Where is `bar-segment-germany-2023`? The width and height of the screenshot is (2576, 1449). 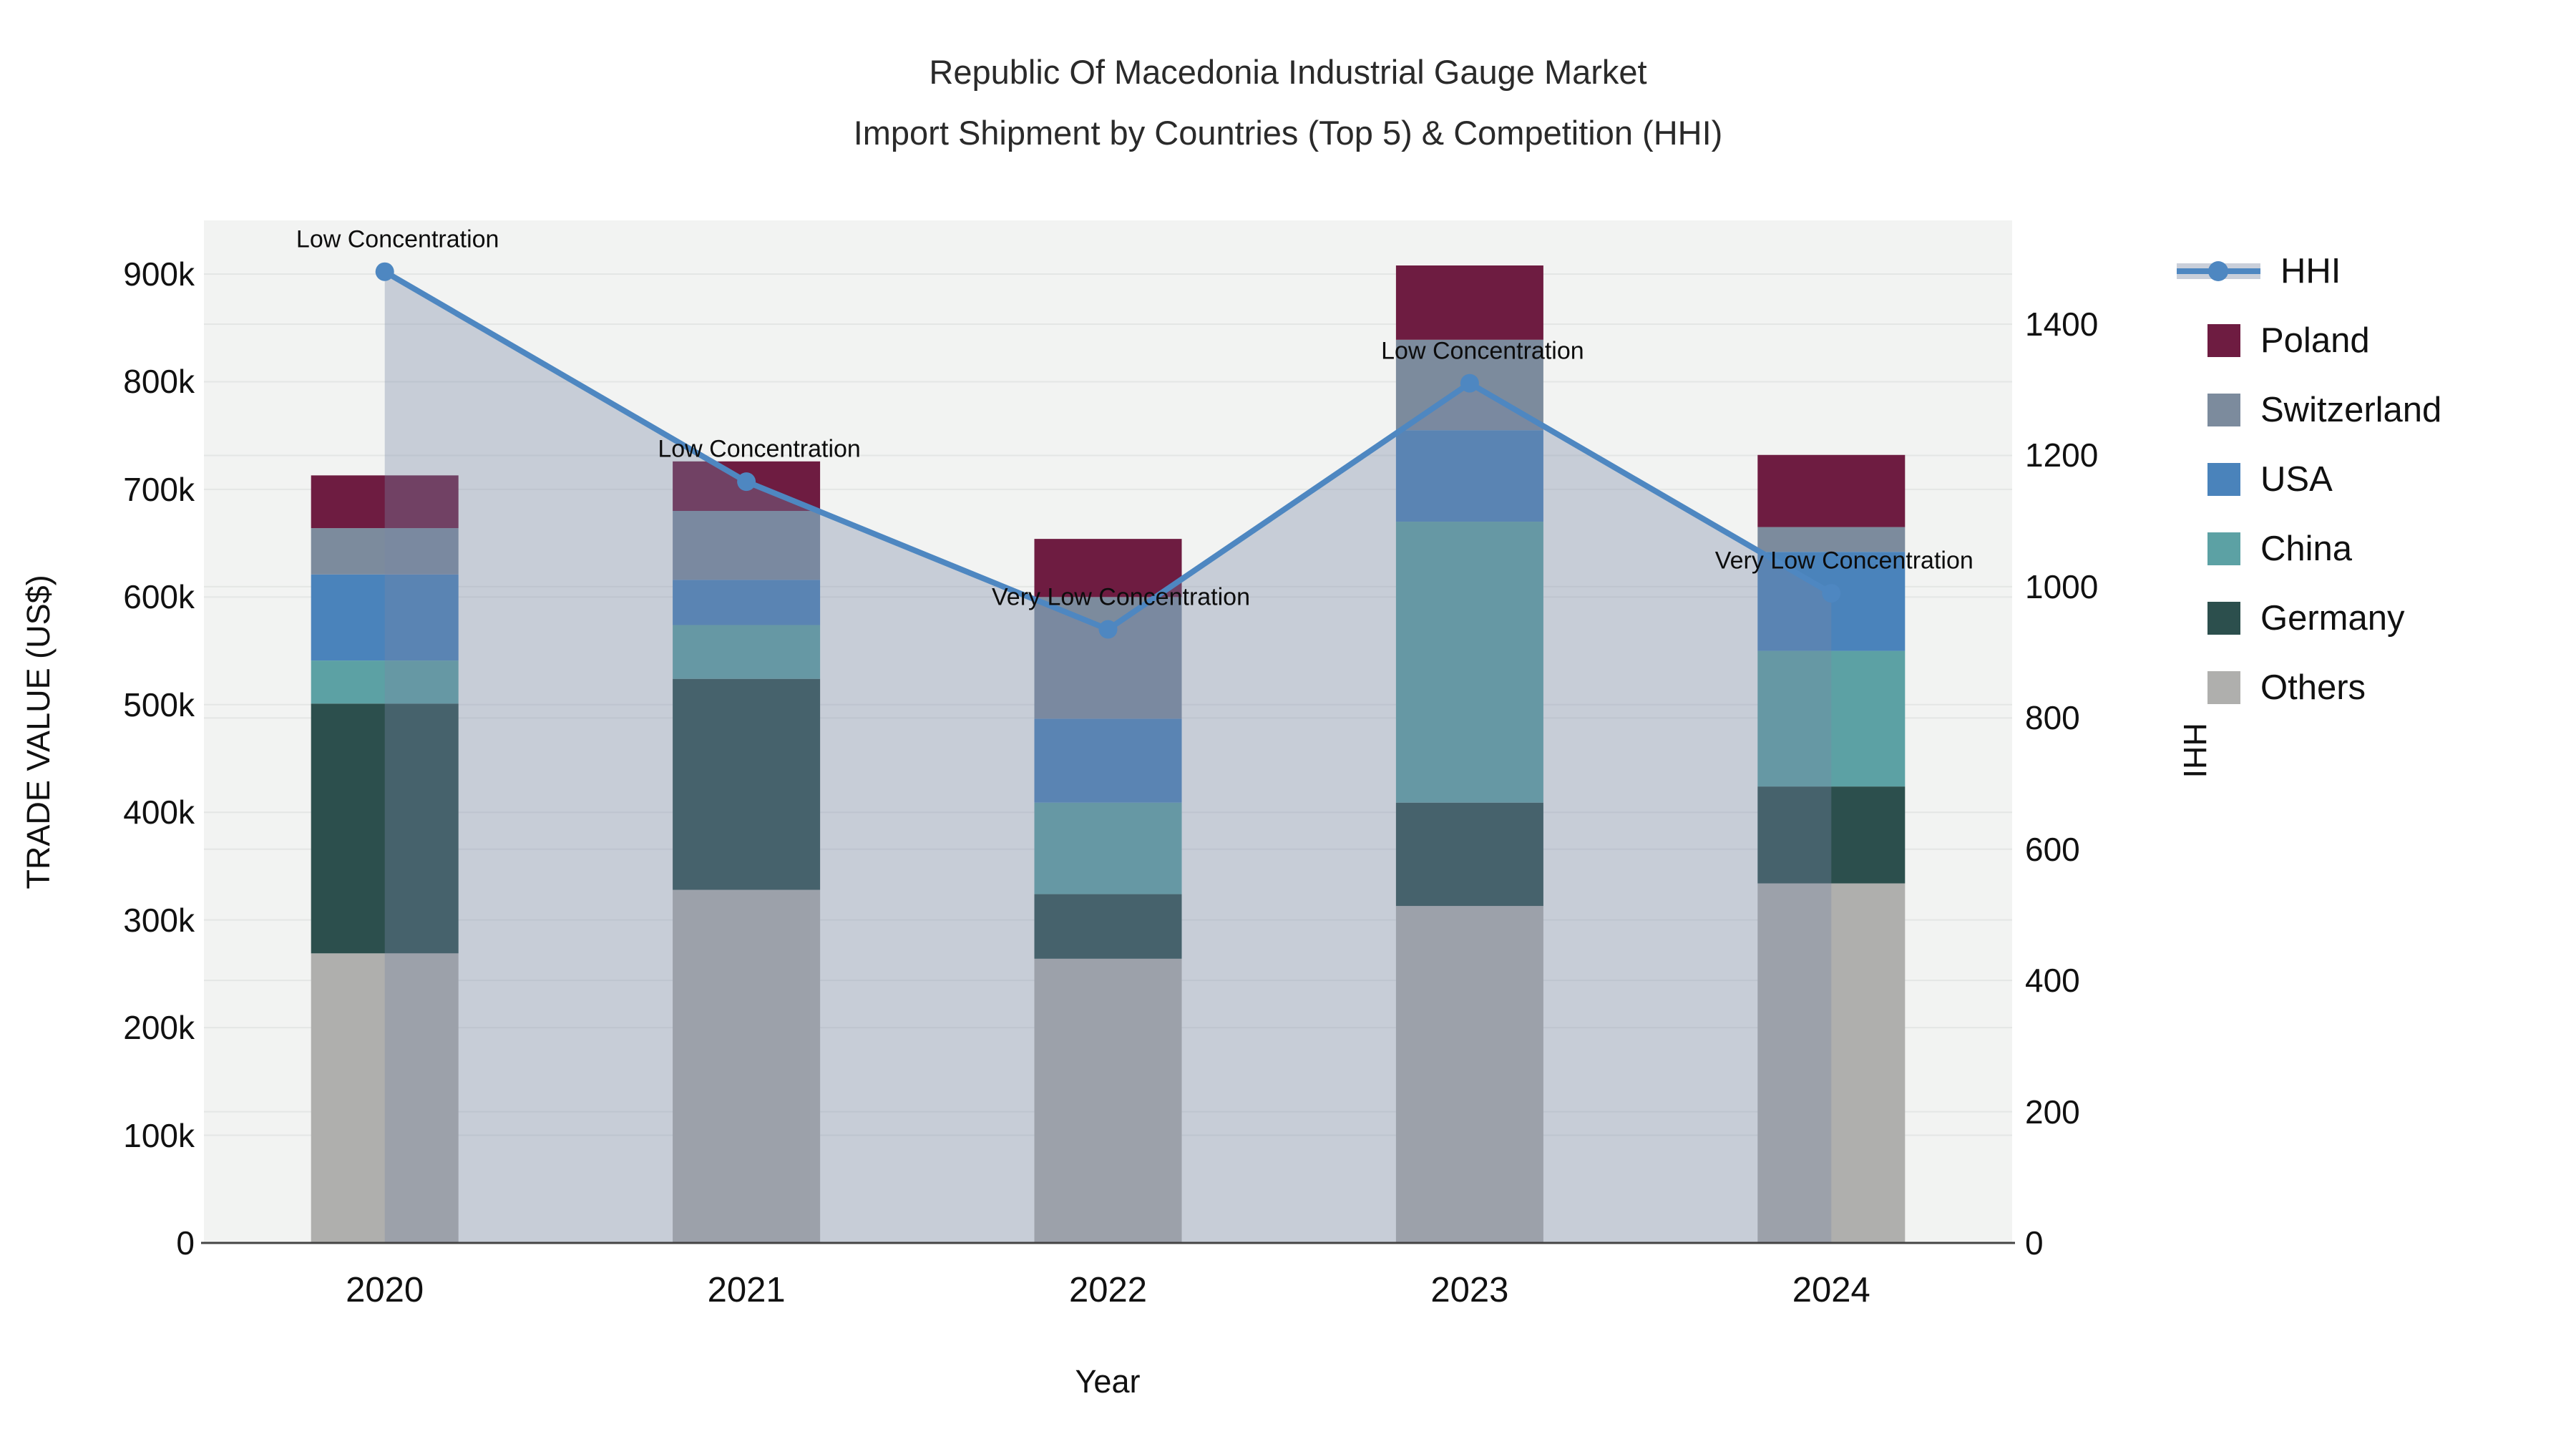
bar-segment-germany-2023 is located at coordinates (1469, 854).